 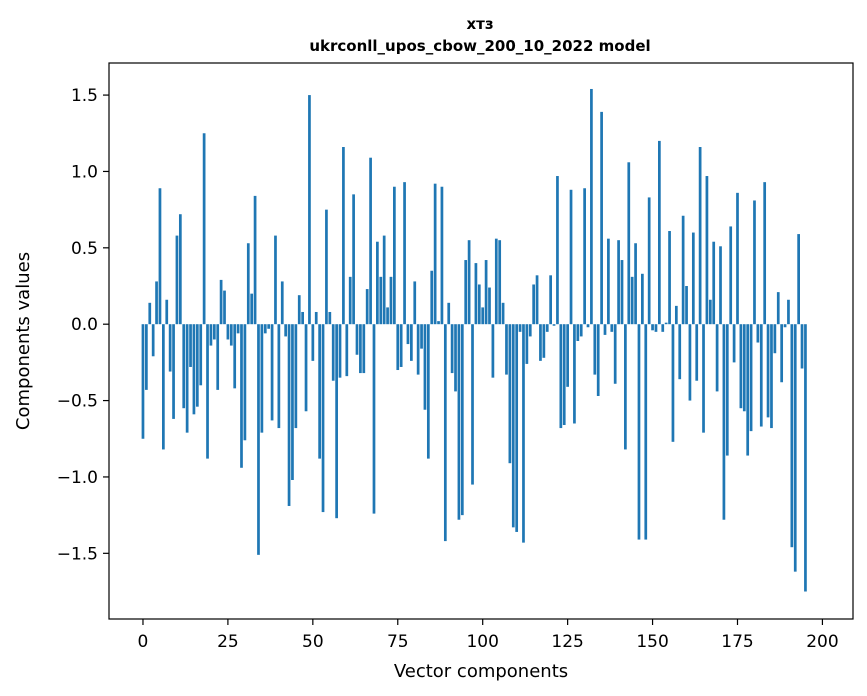 I want to click on y-tick-label: 0.0, so click(x=84, y=325).